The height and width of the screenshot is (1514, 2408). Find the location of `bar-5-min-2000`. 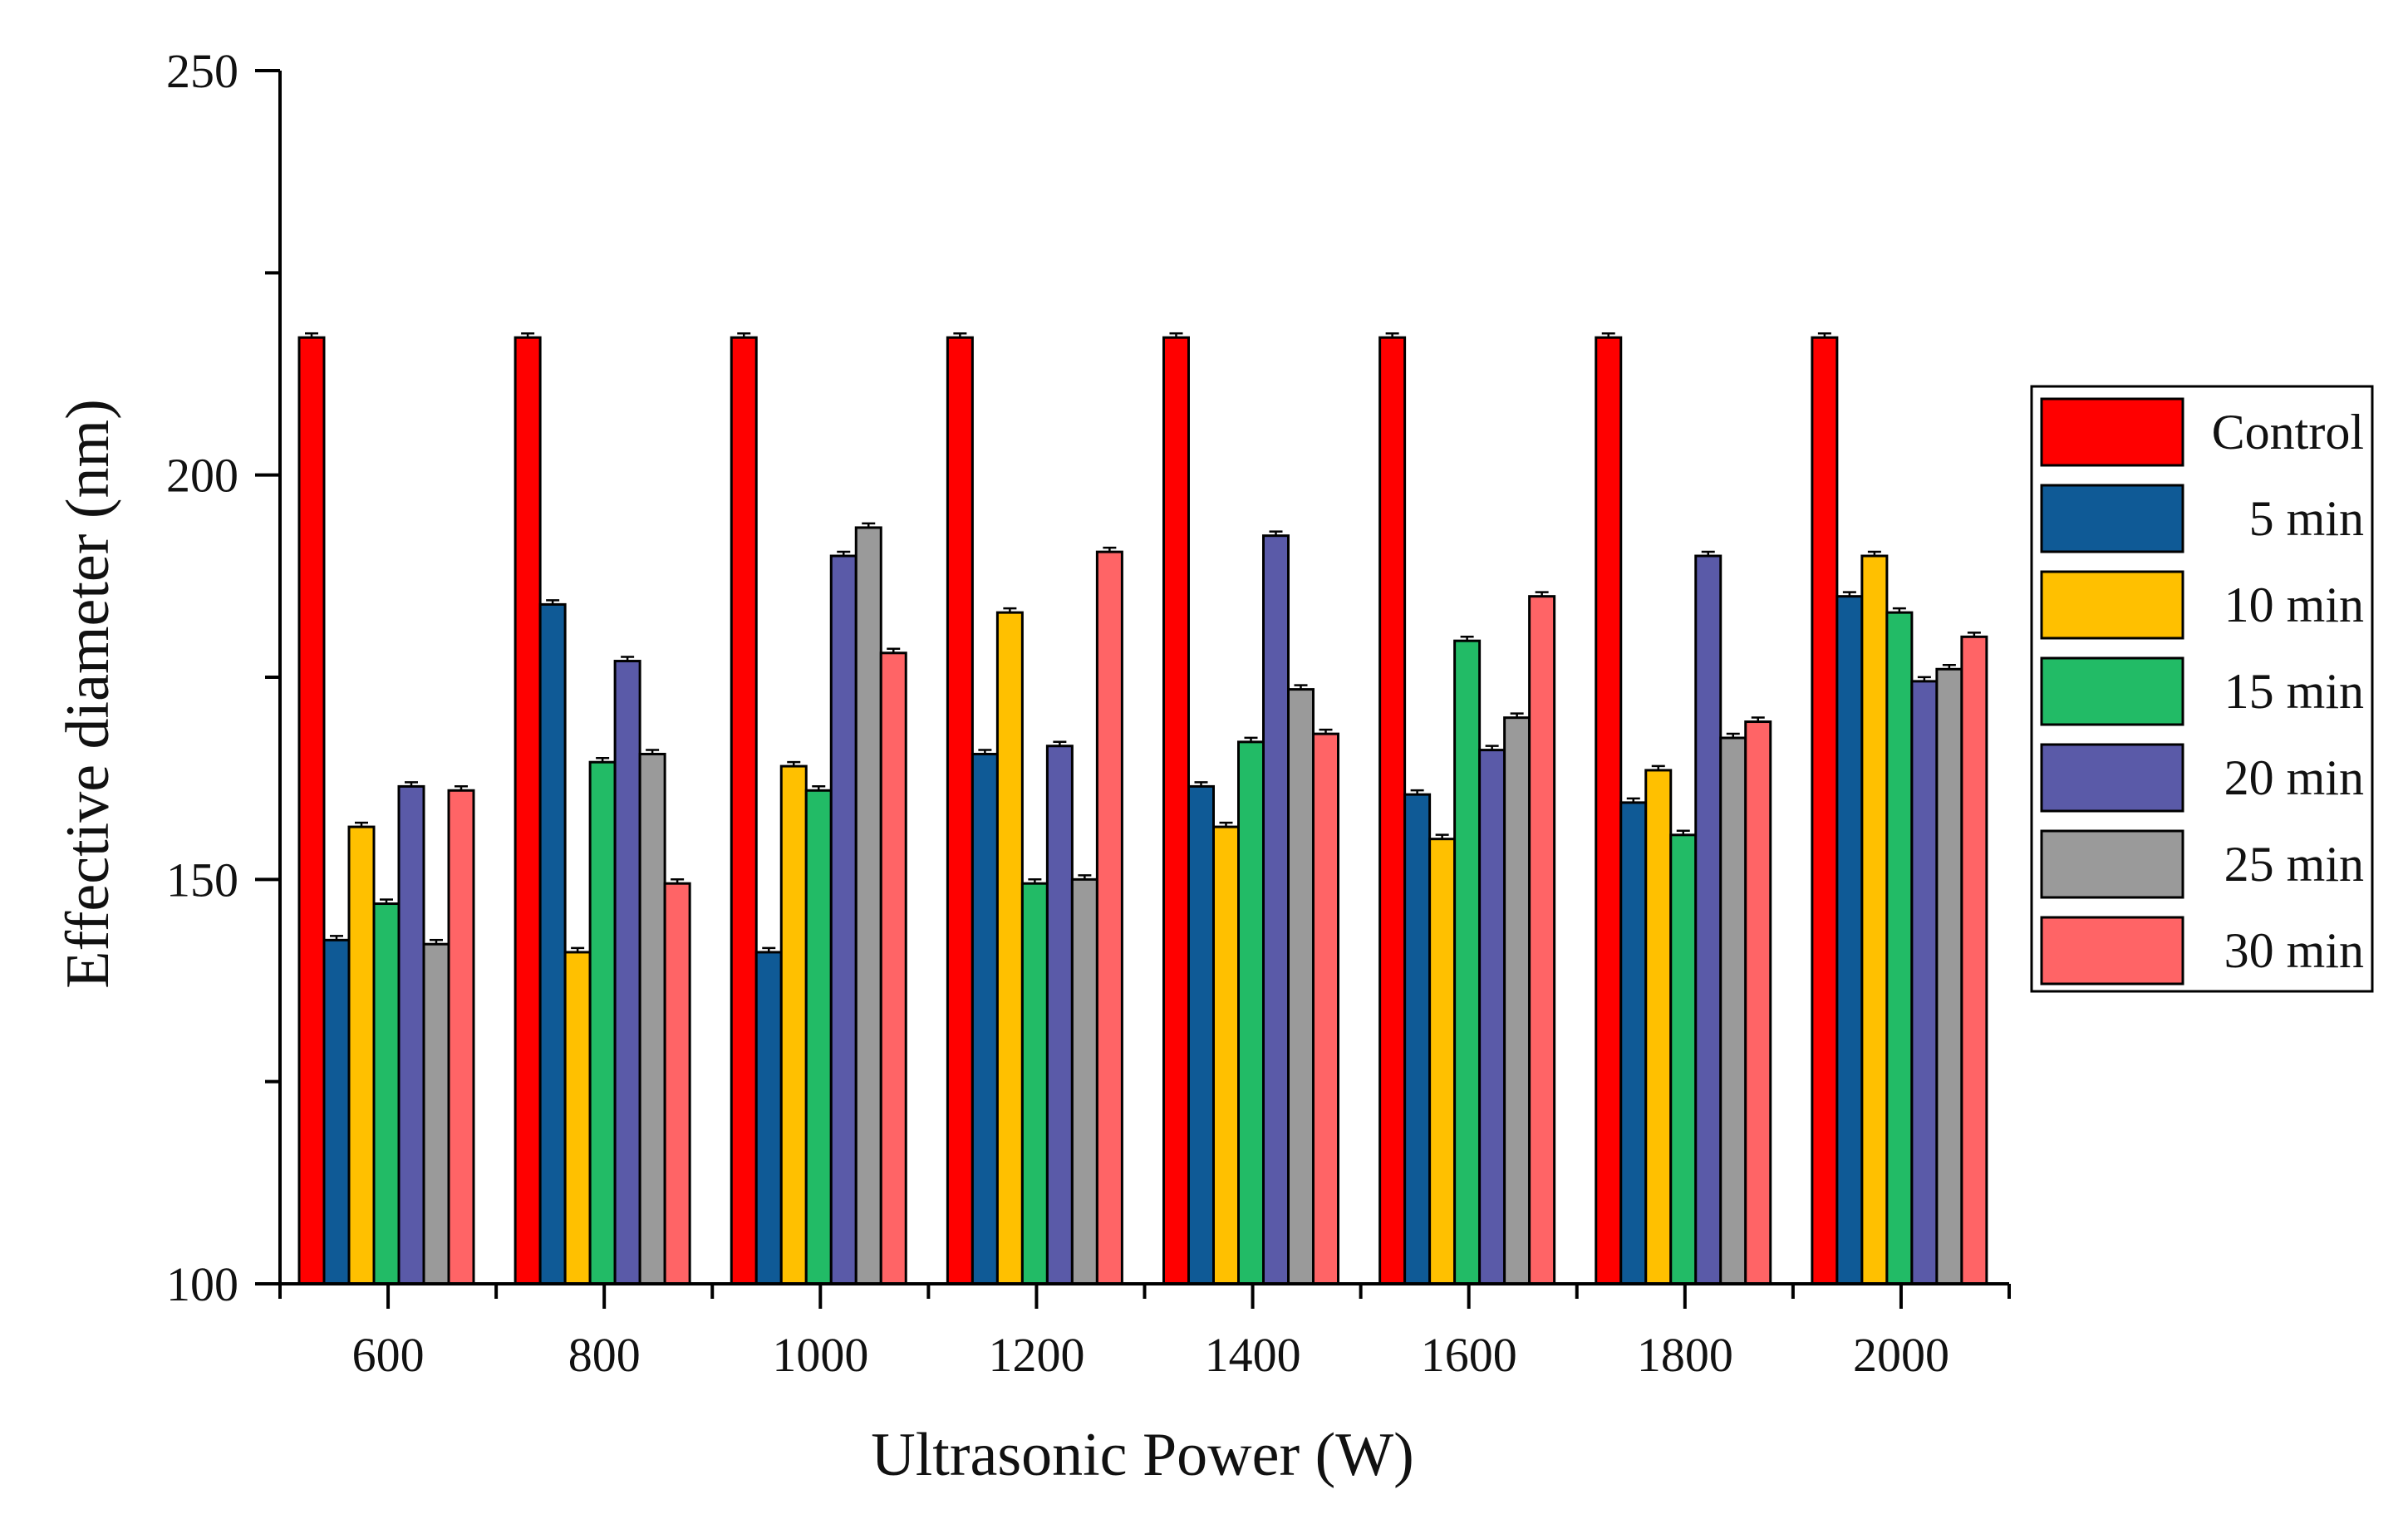

bar-5-min-2000 is located at coordinates (1849, 940).